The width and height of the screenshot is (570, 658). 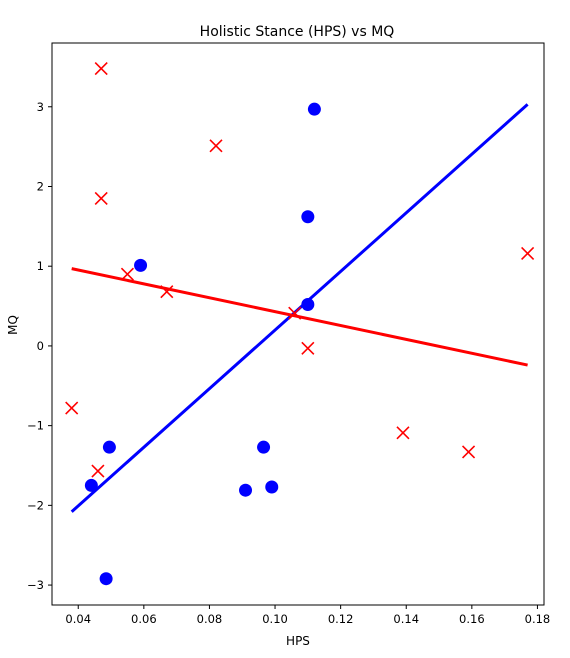 I want to click on y-axis: −3 −2 −1 0 1 2 3, so click(x=39, y=346).